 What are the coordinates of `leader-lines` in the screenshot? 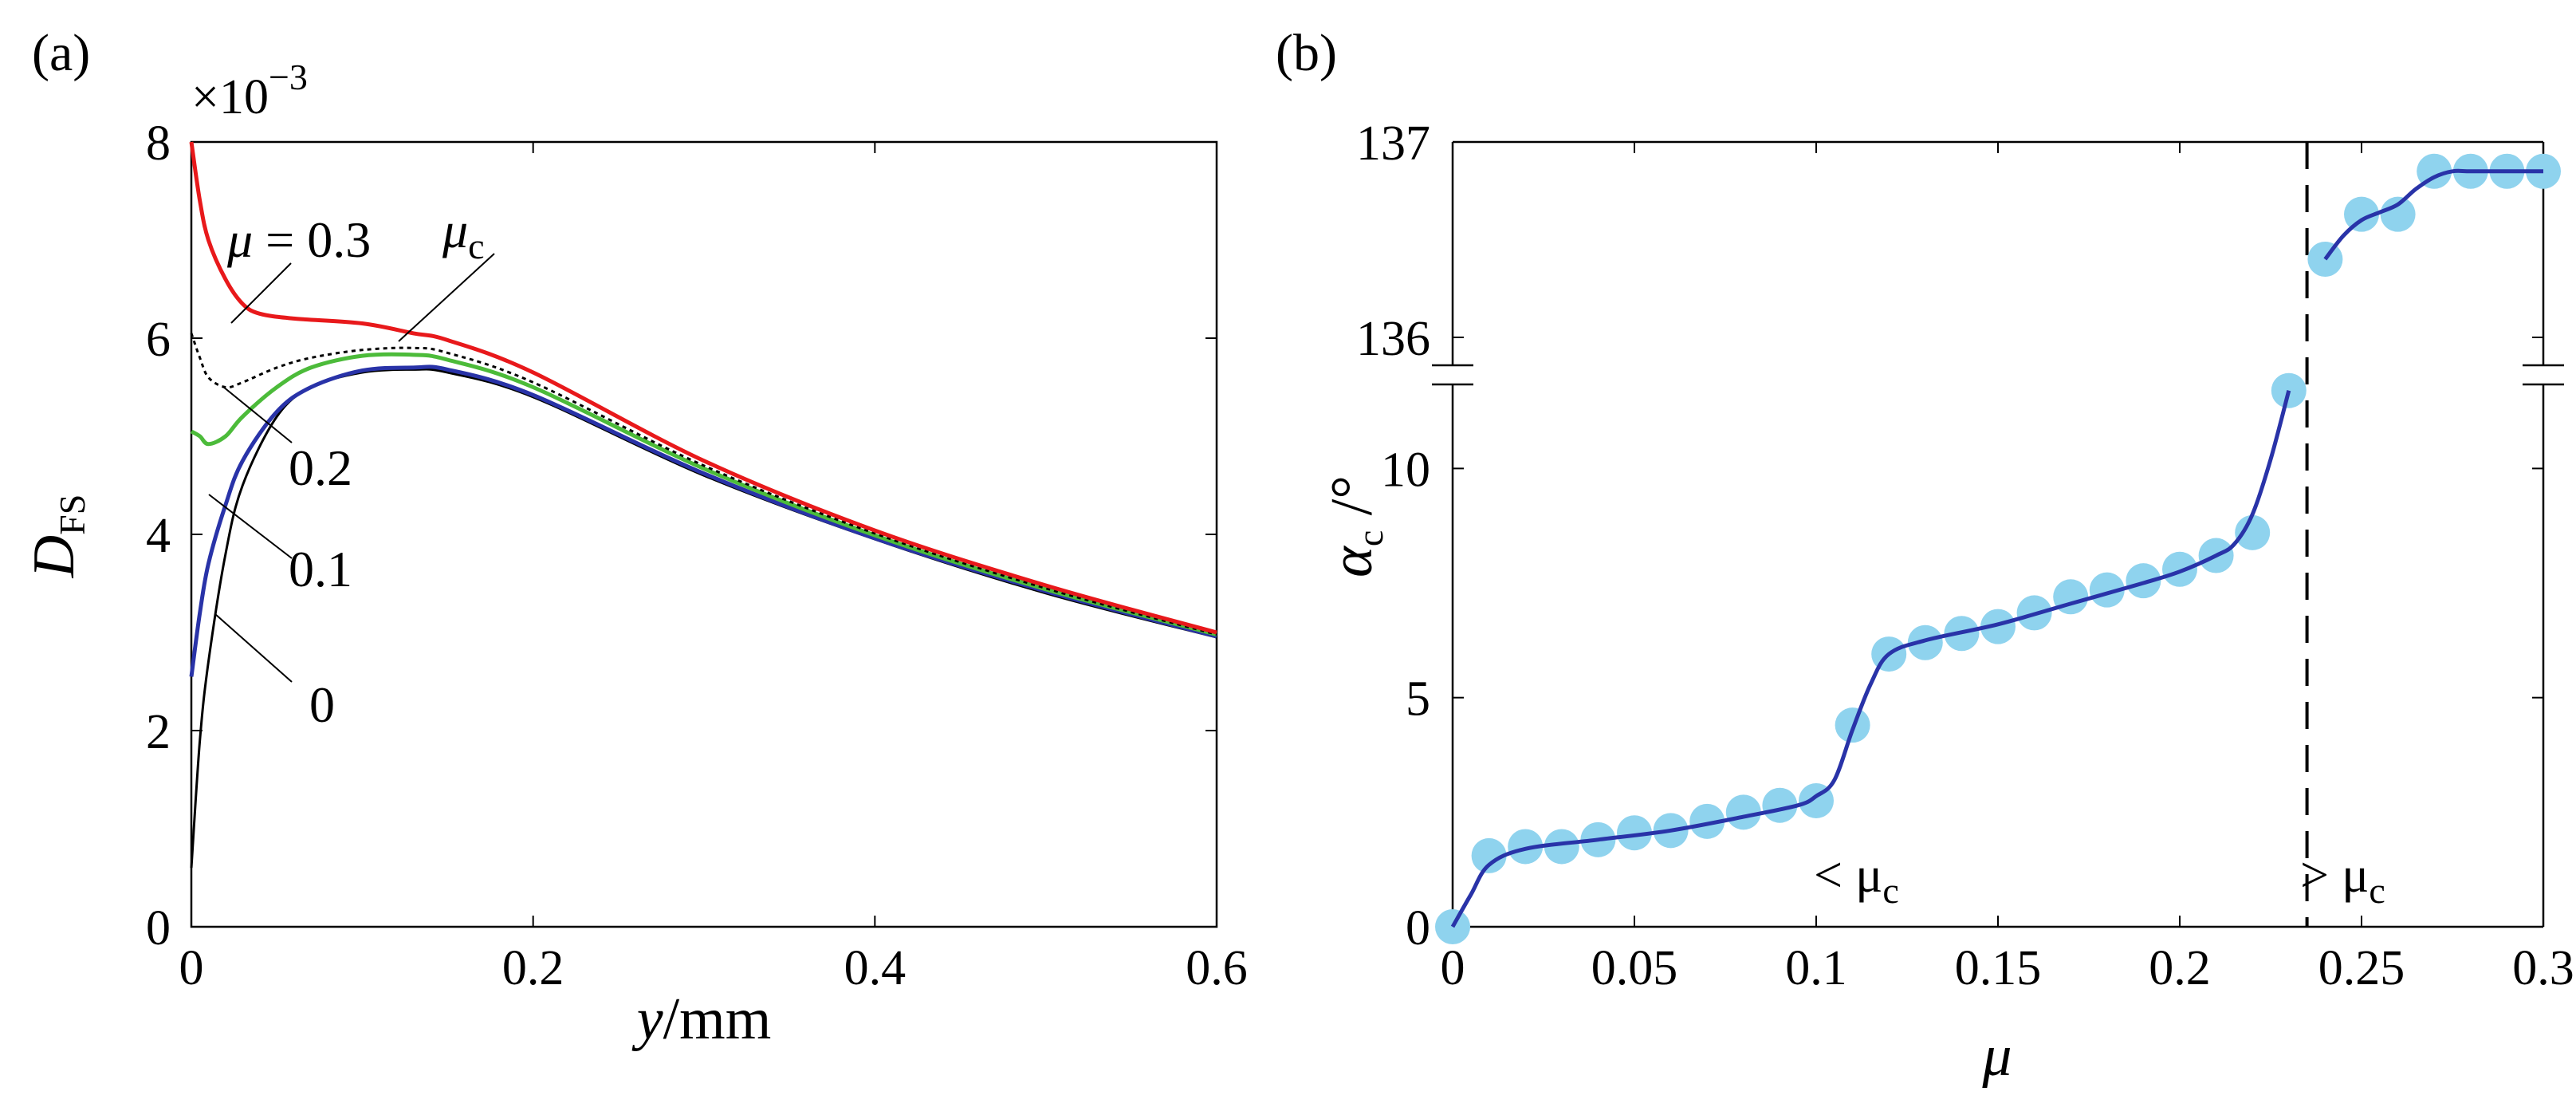 It's located at (351, 468).